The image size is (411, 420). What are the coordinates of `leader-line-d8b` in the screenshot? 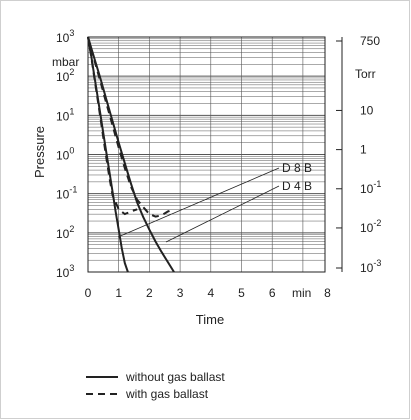 It's located at (198, 202).